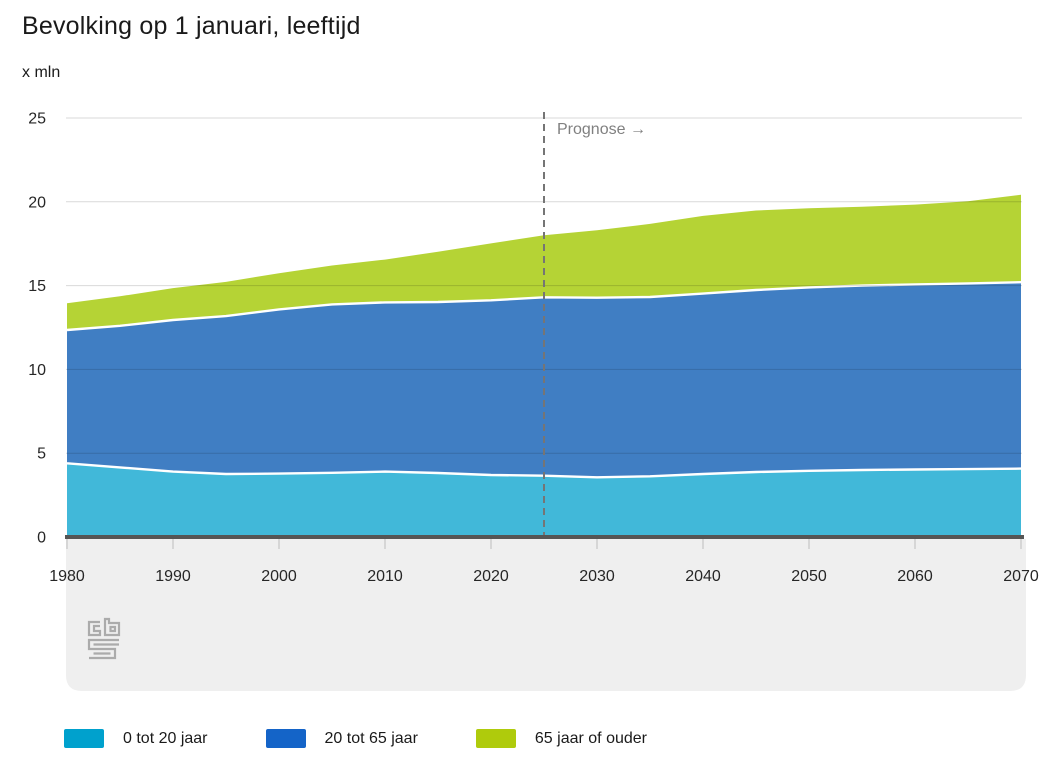 The width and height of the screenshot is (1043, 783). What do you see at coordinates (601, 129) in the screenshot?
I see `forecast-annotation-label: Prognose →` at bounding box center [601, 129].